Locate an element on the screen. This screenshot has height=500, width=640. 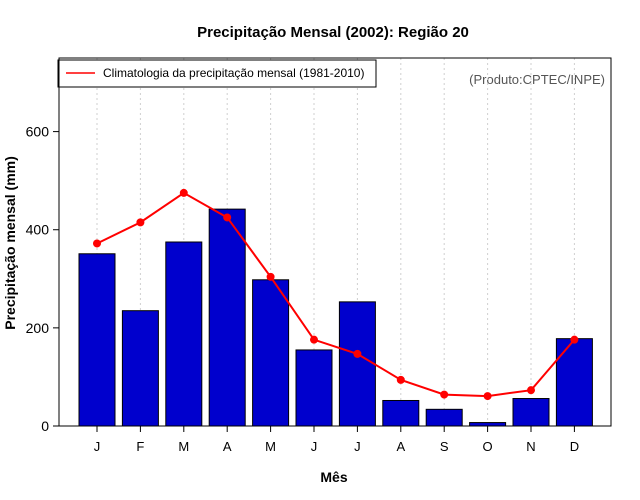
y-tick-label-3: 600 is located at coordinates (38, 132).